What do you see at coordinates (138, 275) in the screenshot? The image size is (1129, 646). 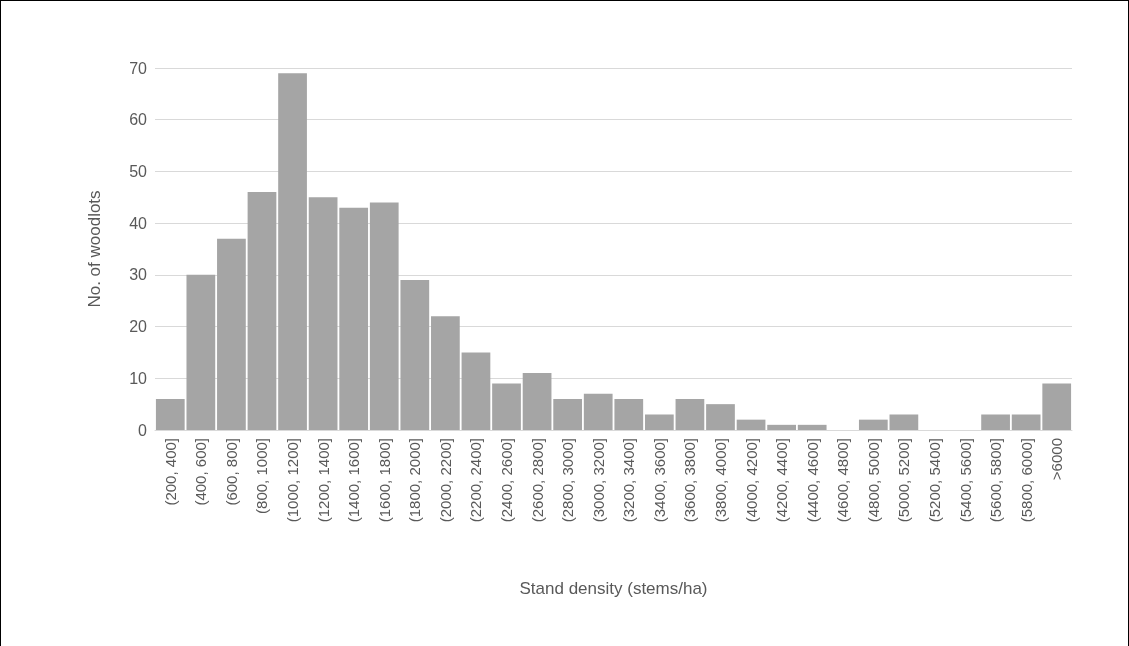 I see `y-tick-label: 30` at bounding box center [138, 275].